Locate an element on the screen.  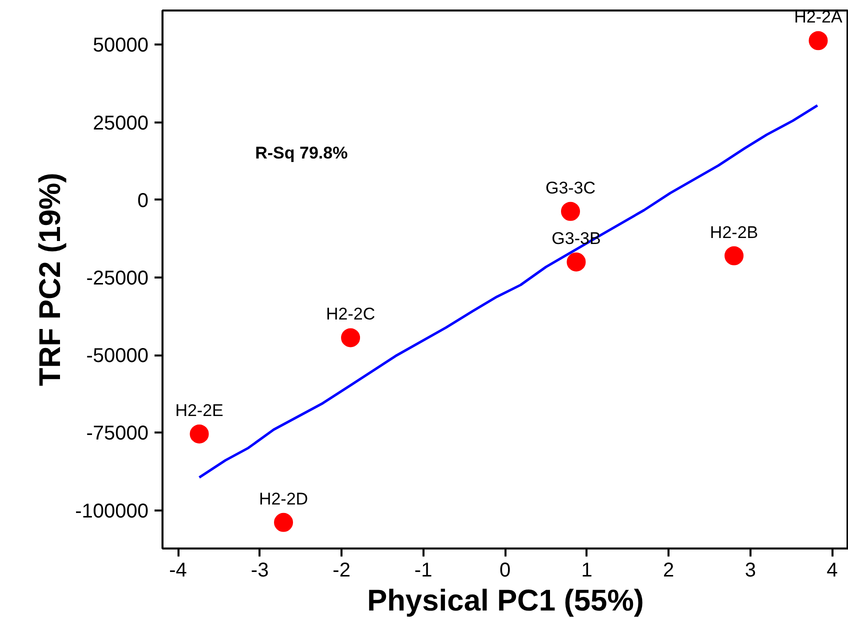
x-tick-label: 1 is located at coordinates (586, 571).